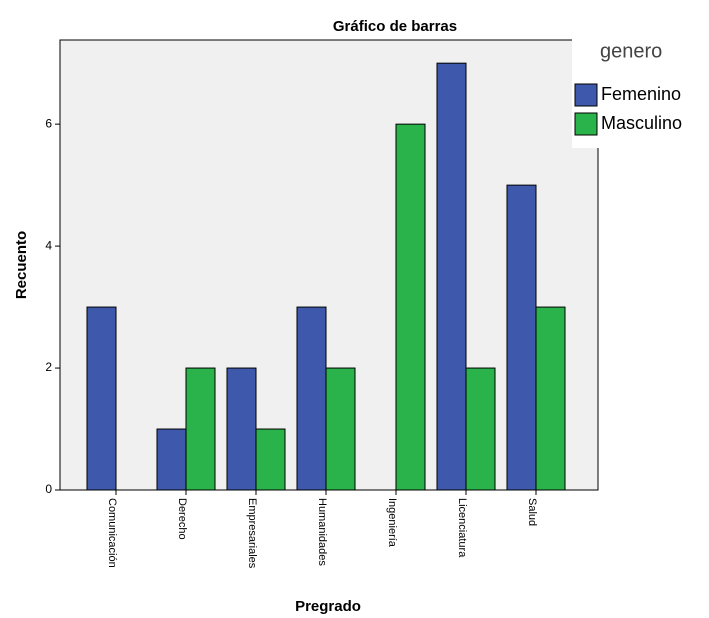  What do you see at coordinates (252, 533) in the screenshot?
I see `x-tick-label: Empresariales` at bounding box center [252, 533].